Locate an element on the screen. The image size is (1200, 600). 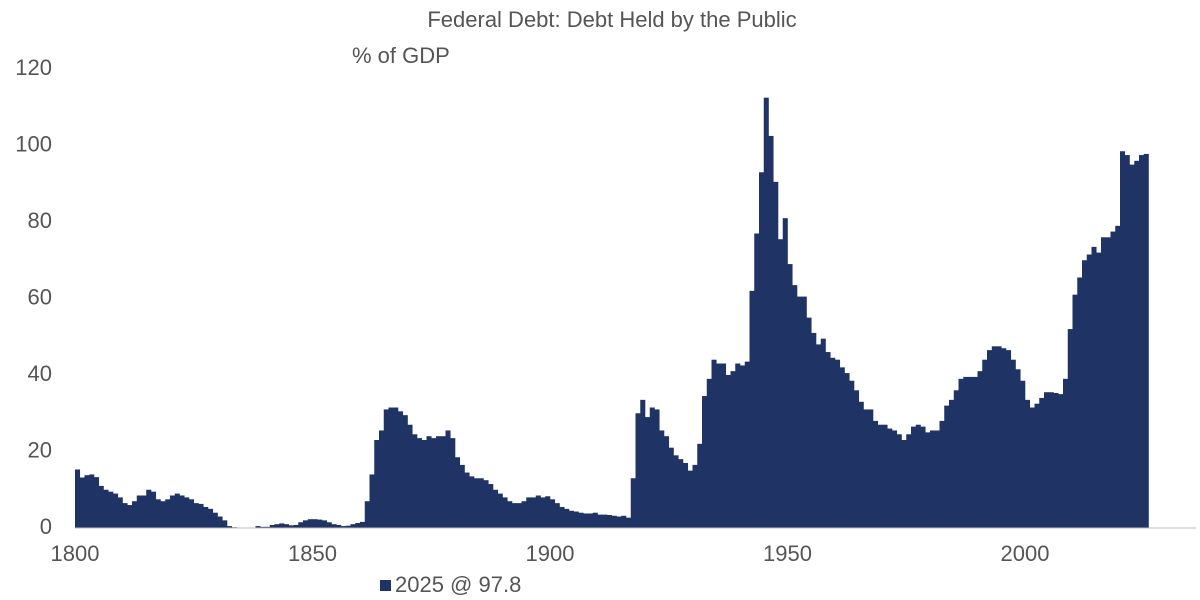
y-tick-label: 40 is located at coordinates (40, 373).